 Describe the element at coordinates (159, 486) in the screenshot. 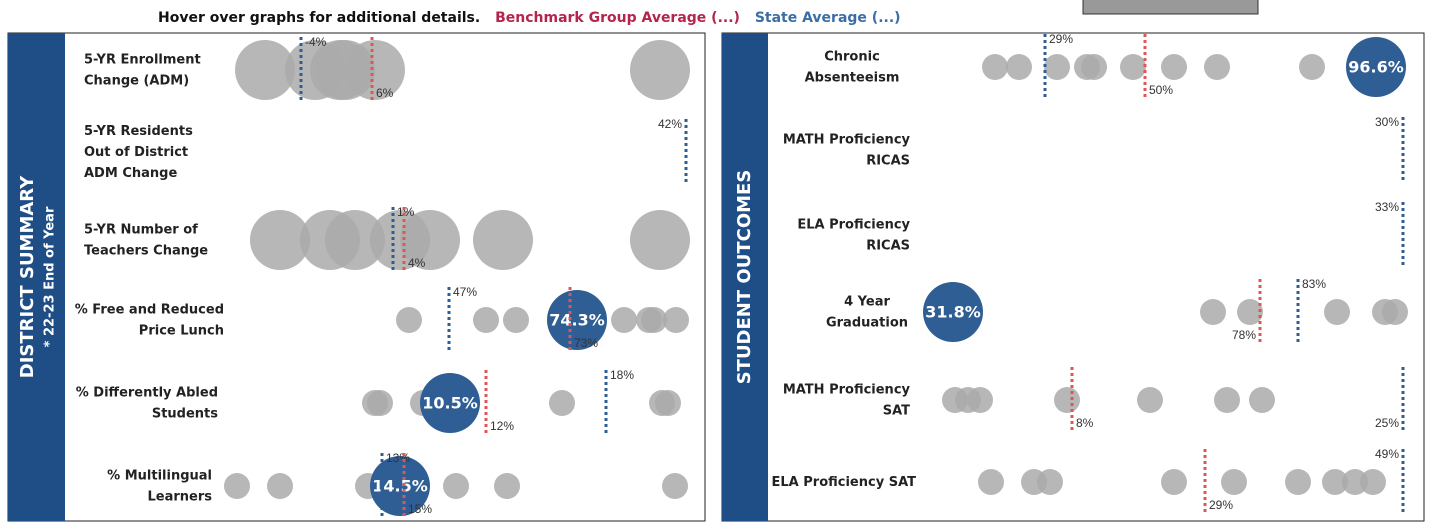

I see `row-label: % Multilingual Learners` at that location.